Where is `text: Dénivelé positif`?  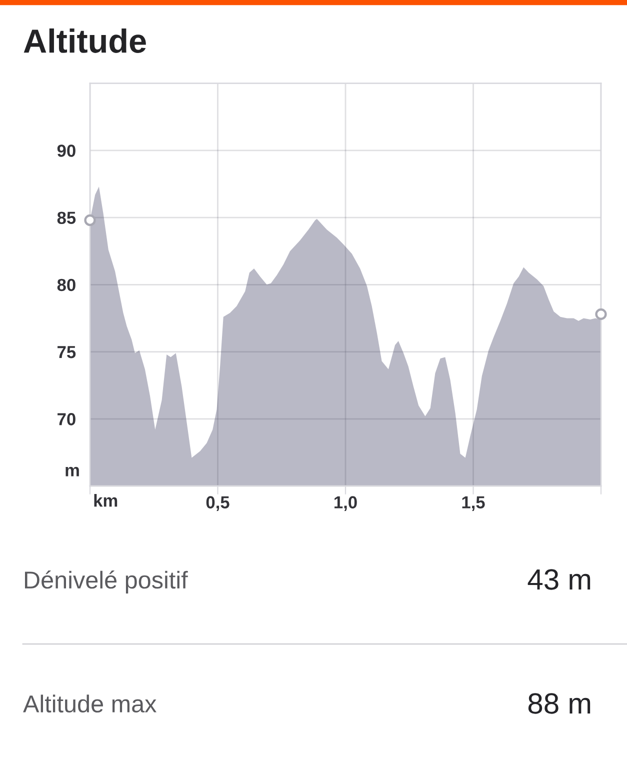
text: Dénivelé positif is located at coordinates (106, 582).